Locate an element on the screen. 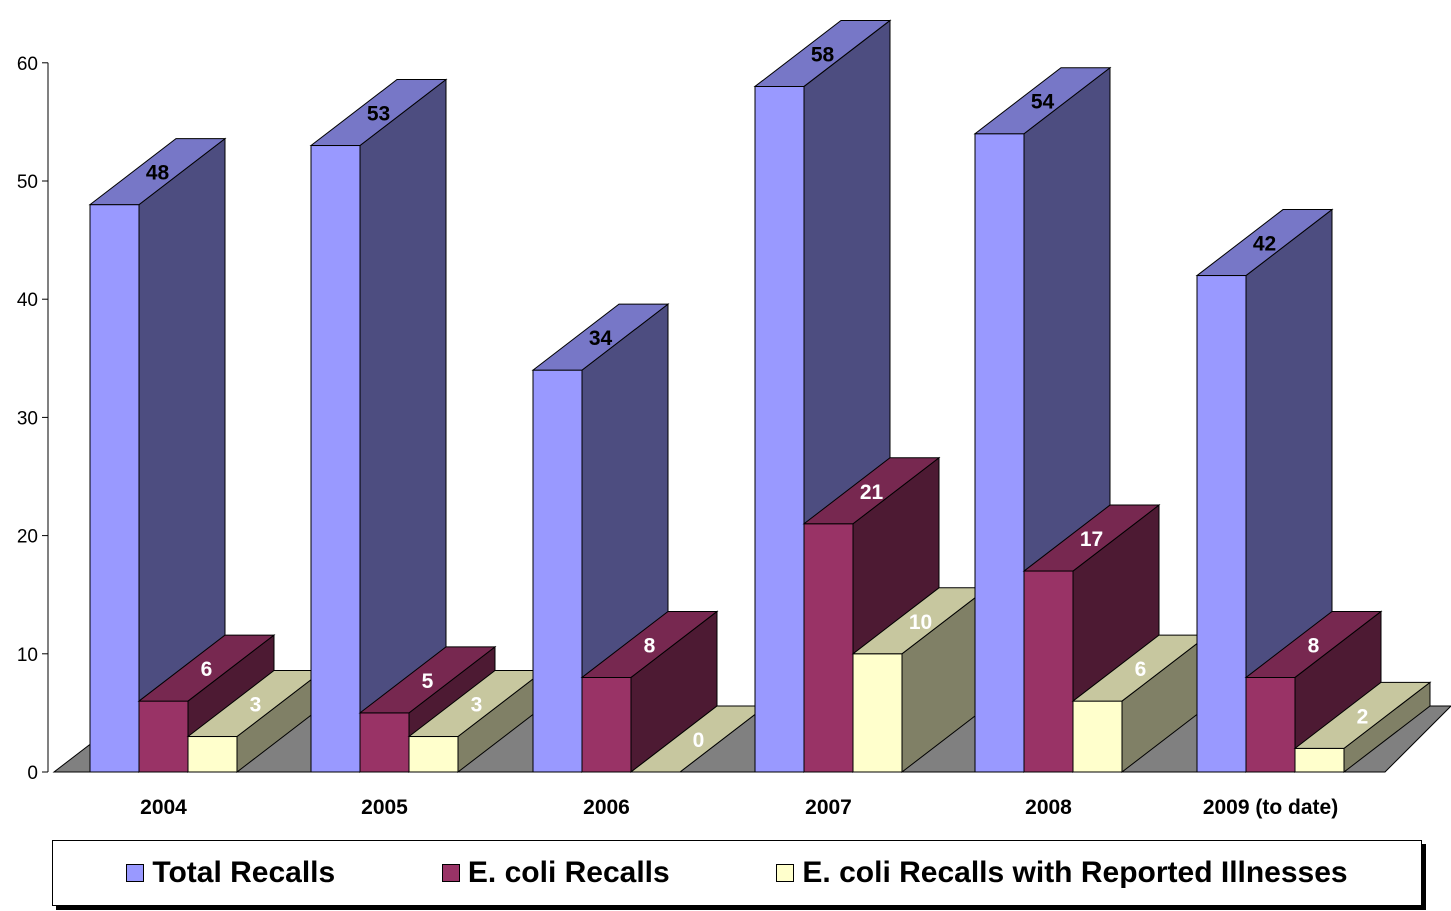  legend-swatch-ecoli-recalls is located at coordinates (450, 873).